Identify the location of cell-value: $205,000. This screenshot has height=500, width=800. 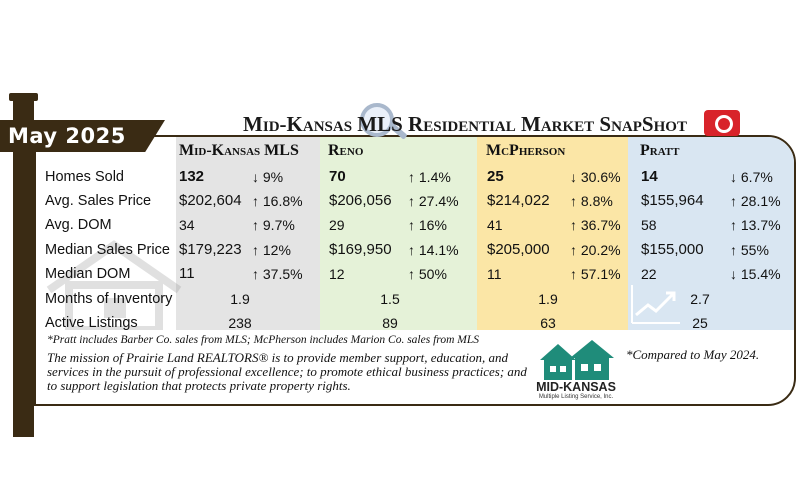
(518, 249).